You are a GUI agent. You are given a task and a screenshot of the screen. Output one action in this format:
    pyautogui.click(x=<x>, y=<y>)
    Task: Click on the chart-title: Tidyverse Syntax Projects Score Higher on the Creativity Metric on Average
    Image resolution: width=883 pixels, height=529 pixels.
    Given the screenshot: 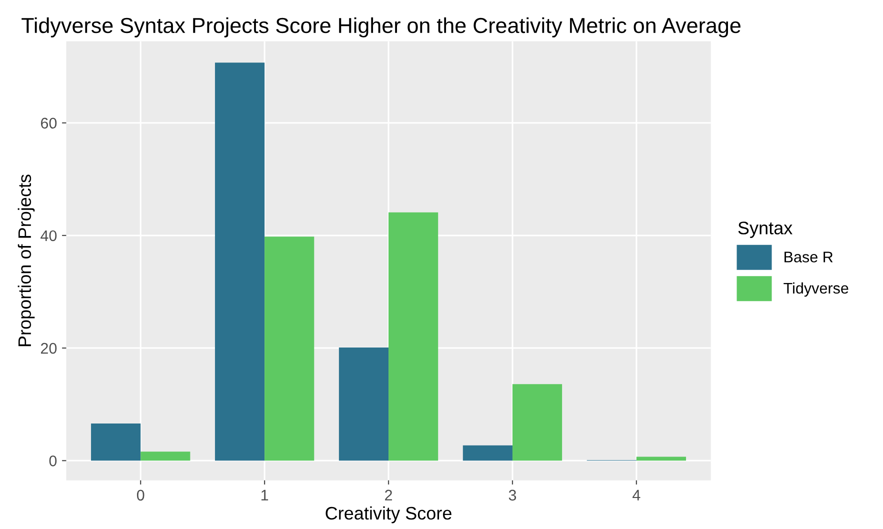 What is the action you would take?
    pyautogui.click(x=381, y=27)
    